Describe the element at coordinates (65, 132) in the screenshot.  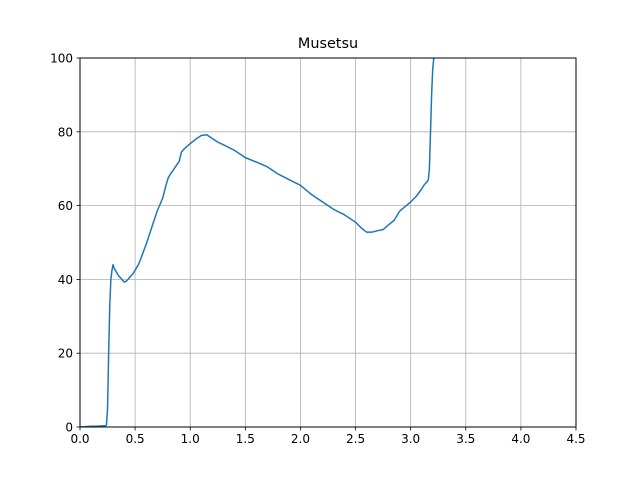
I see `y-tick-label: 80` at that location.